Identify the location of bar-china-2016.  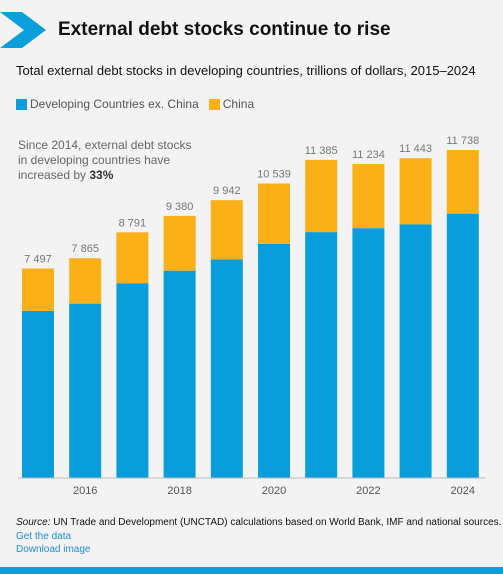
(85, 281).